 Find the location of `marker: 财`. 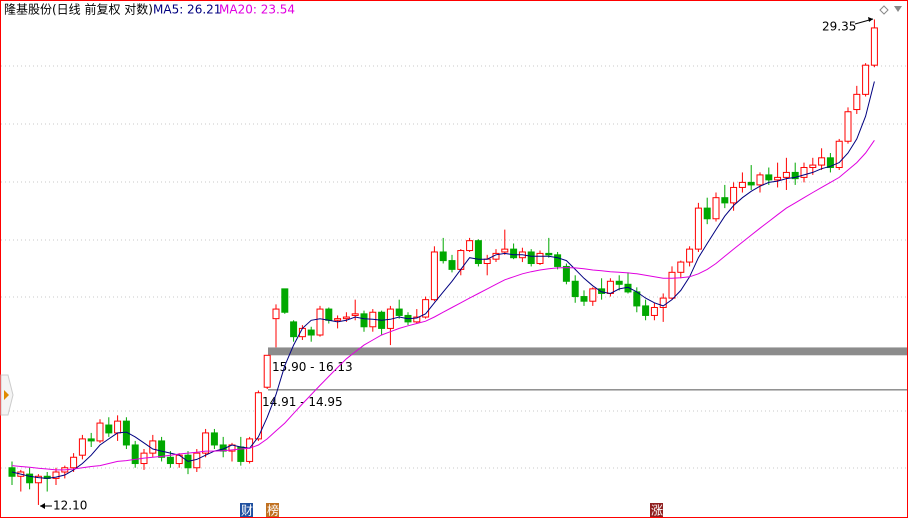

marker: 财 is located at coordinates (247, 511).